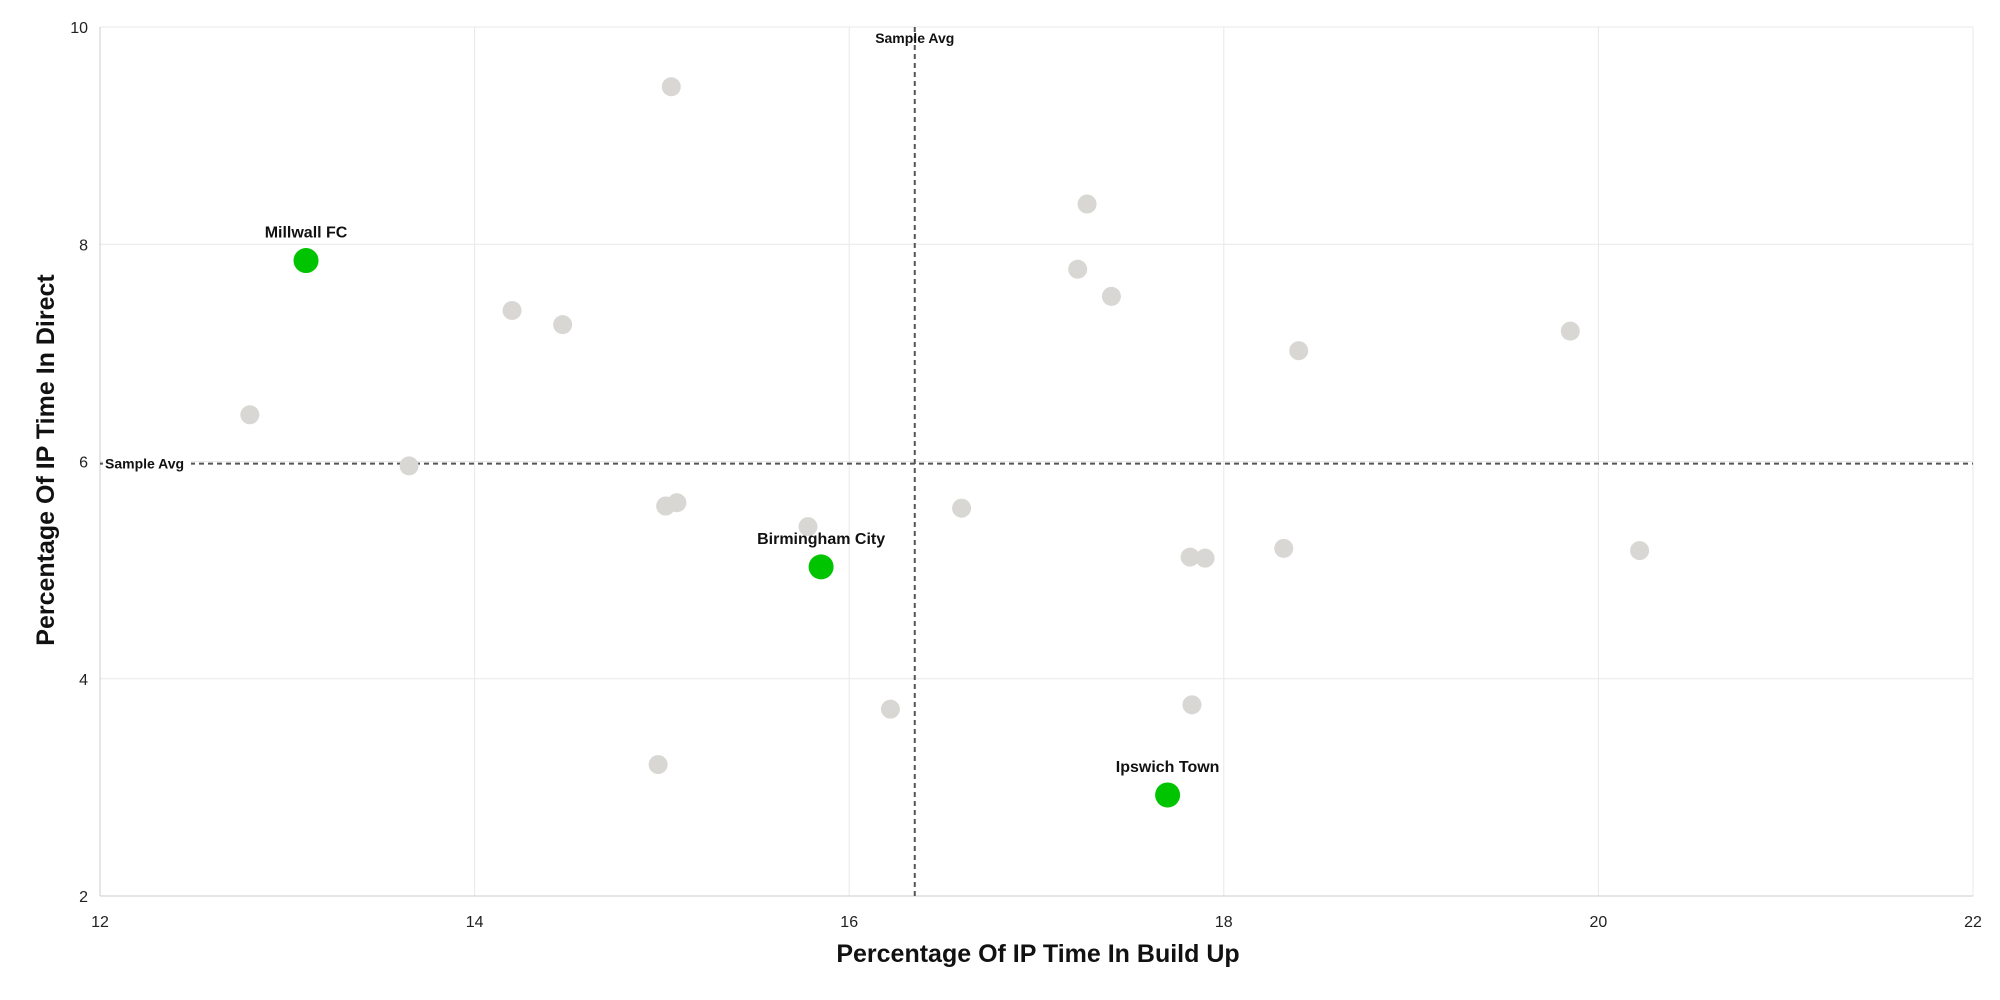  What do you see at coordinates (821, 539) in the screenshot?
I see `team-label: Birmingham City` at bounding box center [821, 539].